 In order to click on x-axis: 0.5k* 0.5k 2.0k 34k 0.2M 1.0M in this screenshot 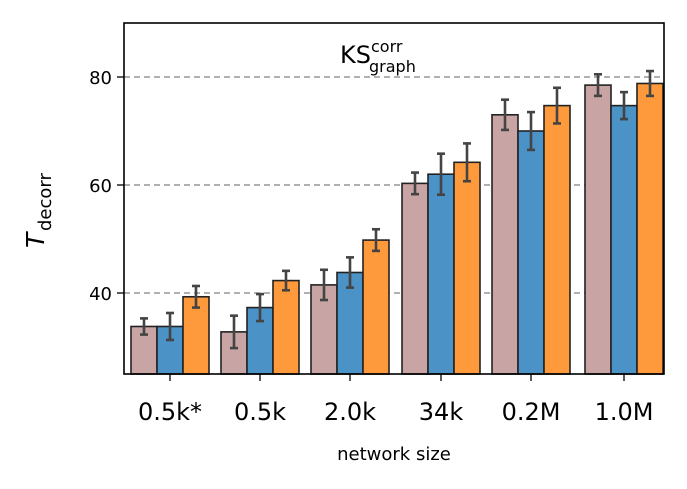, I will do `click(395, 400)`.